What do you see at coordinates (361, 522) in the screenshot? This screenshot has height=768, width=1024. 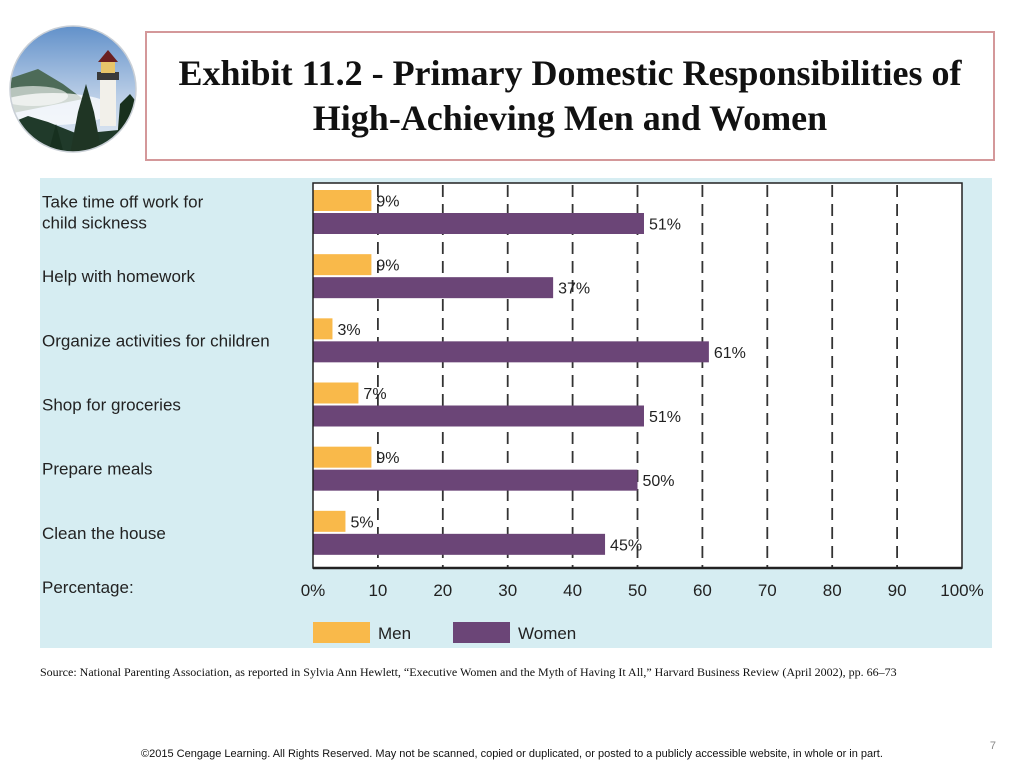 I see `data-label: 5%` at bounding box center [361, 522].